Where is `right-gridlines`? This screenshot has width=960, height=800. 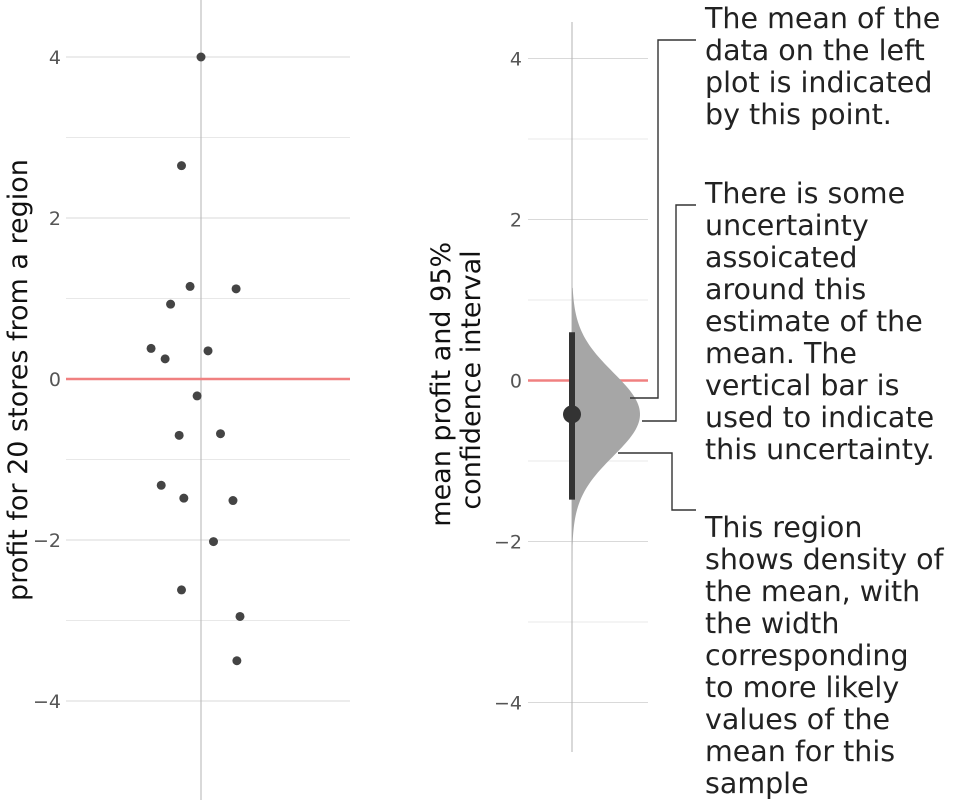
right-gridlines is located at coordinates (588, 380).